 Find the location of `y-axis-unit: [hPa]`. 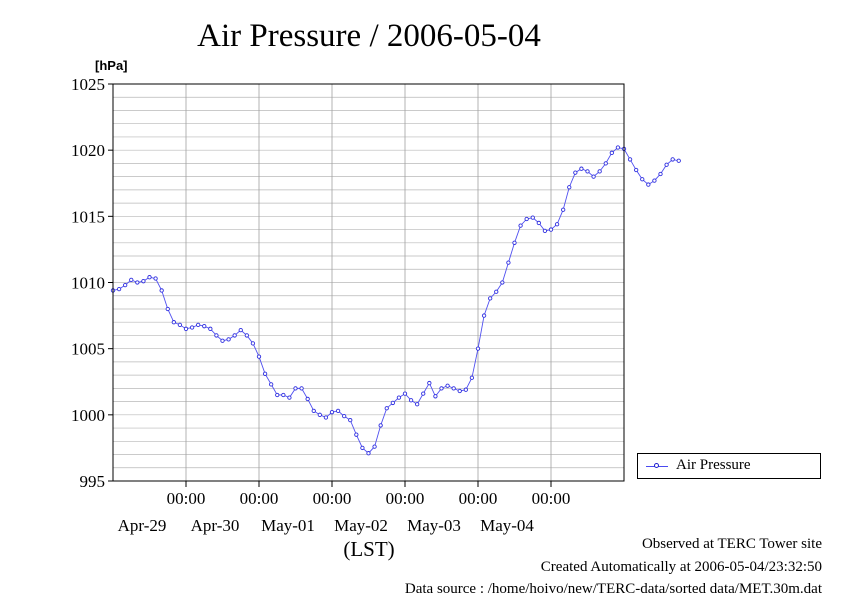

y-axis-unit: [hPa] is located at coordinates (111, 65).